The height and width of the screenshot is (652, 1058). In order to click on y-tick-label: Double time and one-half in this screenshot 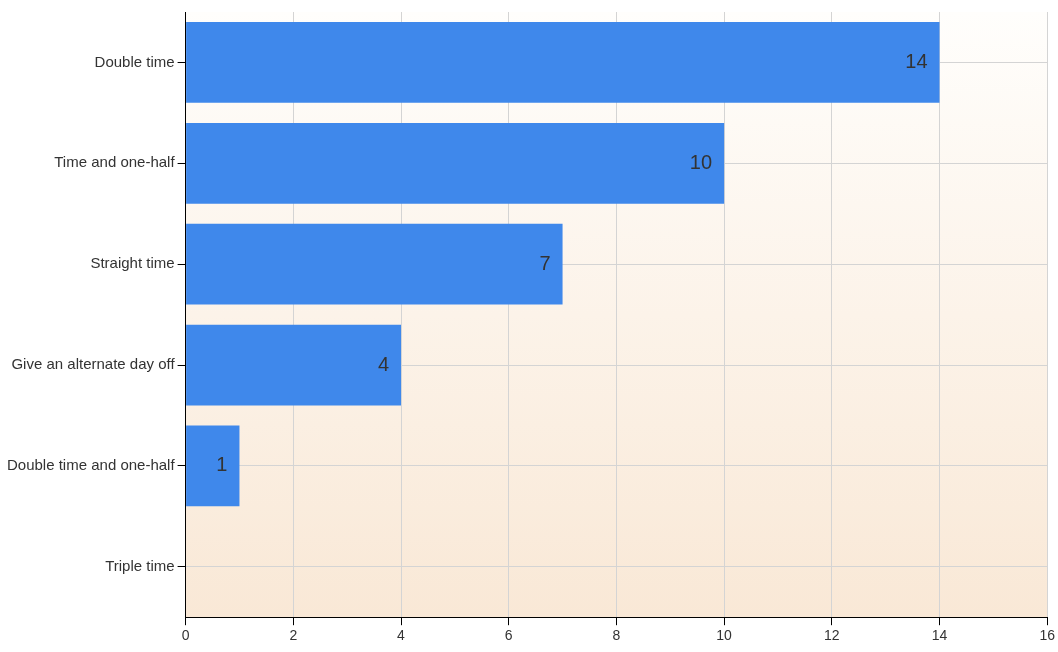, I will do `click(91, 465)`.